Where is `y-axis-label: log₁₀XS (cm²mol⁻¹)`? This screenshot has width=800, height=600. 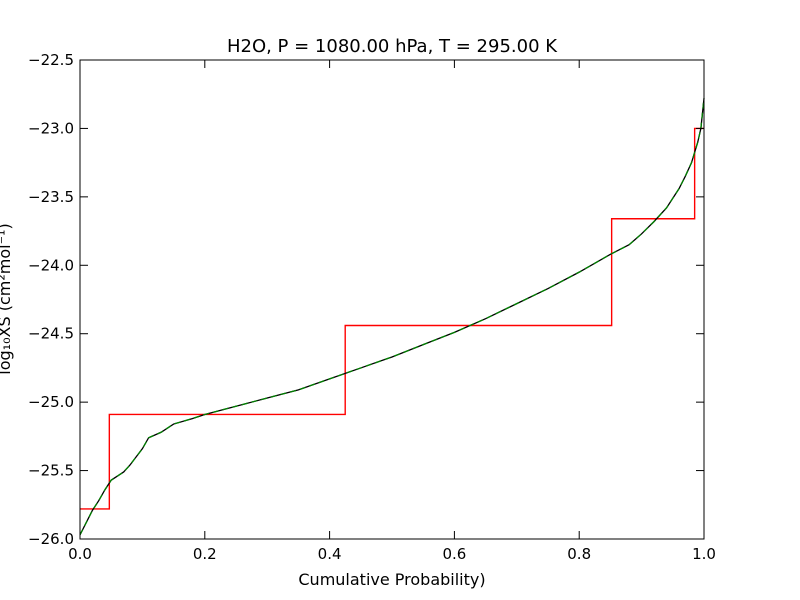 y-axis-label: log₁₀XS (cm²mol⁻¹) is located at coordinates (7, 298).